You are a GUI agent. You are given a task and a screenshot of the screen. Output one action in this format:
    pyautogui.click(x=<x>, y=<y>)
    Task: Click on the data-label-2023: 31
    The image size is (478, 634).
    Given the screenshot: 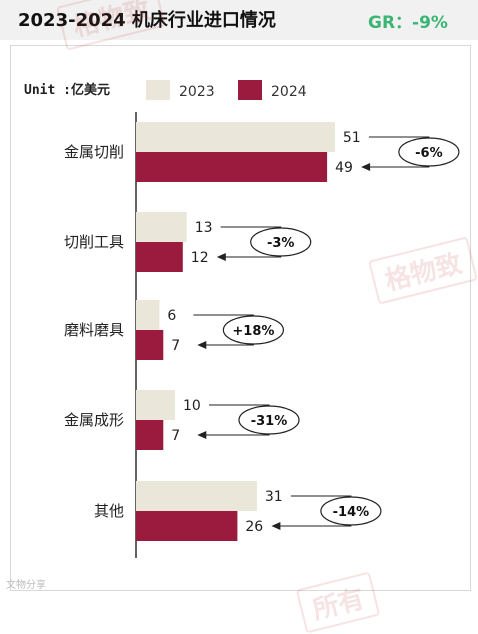 What is the action you would take?
    pyautogui.click(x=274, y=497)
    